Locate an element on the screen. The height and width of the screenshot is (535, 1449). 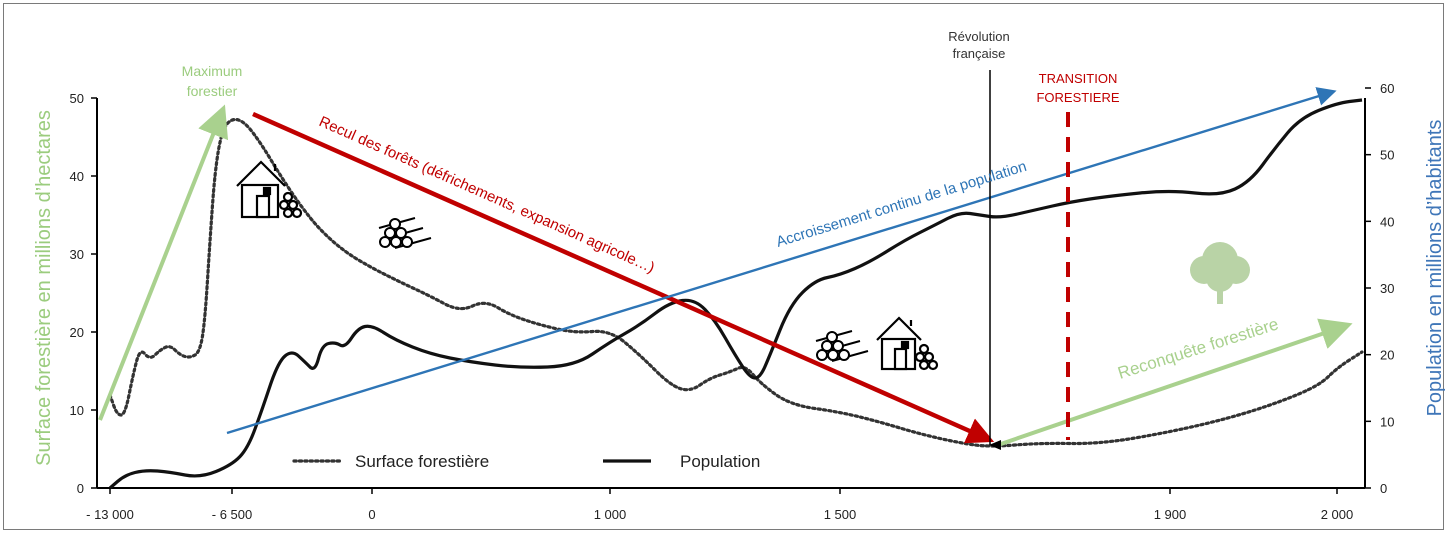
maximum-label: Maximum forestier is located at coordinates (212, 81).